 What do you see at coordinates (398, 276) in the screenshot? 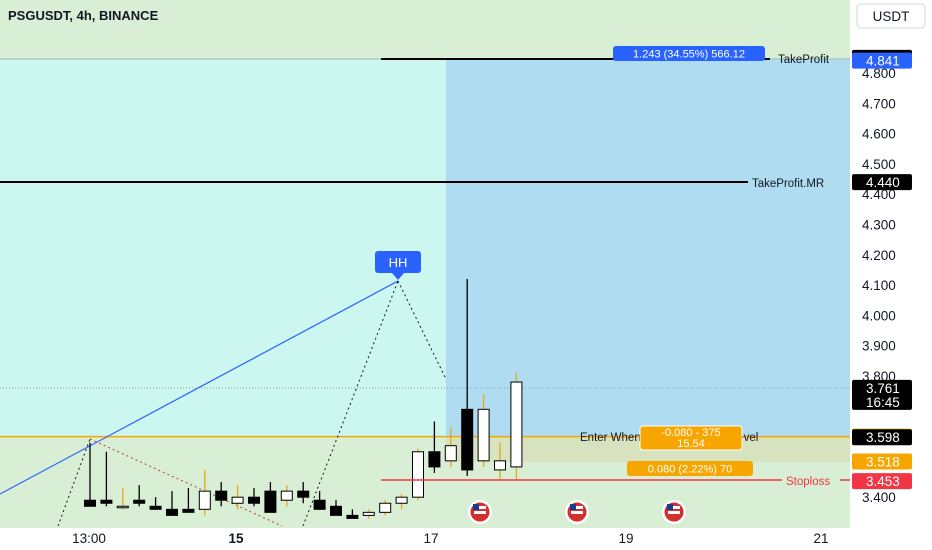
I see `hh-label-pointer` at bounding box center [398, 276].